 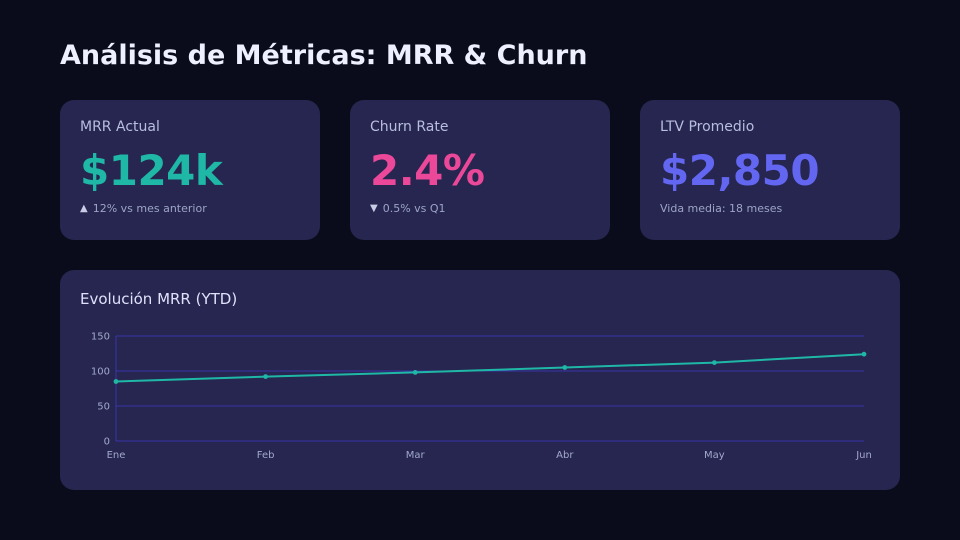 What do you see at coordinates (414, 208) in the screenshot?
I see `kpi-subtext-label: 0.5% vs Q1` at bounding box center [414, 208].